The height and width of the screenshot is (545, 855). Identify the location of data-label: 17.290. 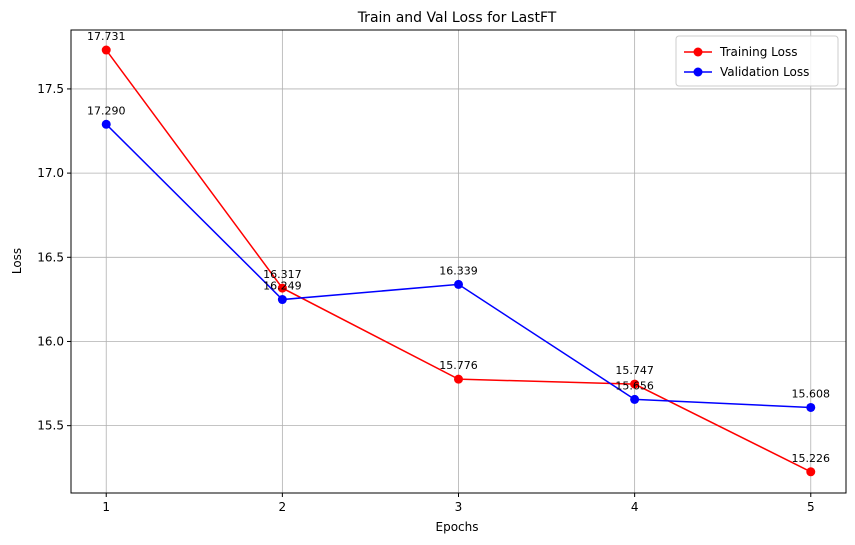
(106, 110).